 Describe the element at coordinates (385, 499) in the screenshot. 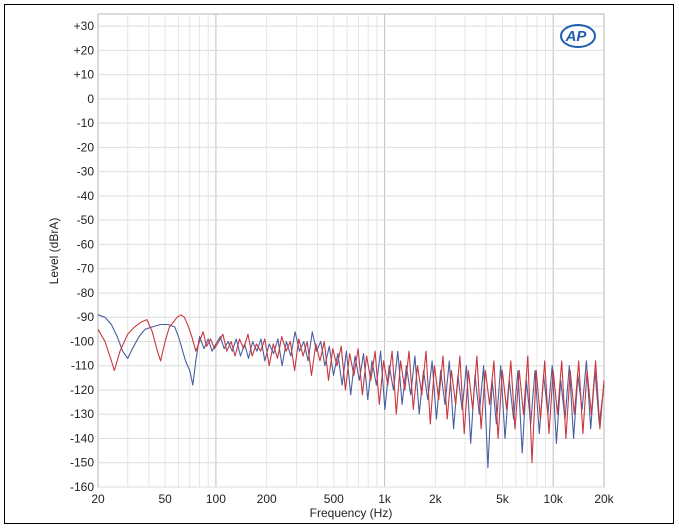

I see `x-tick-label: 1k` at that location.